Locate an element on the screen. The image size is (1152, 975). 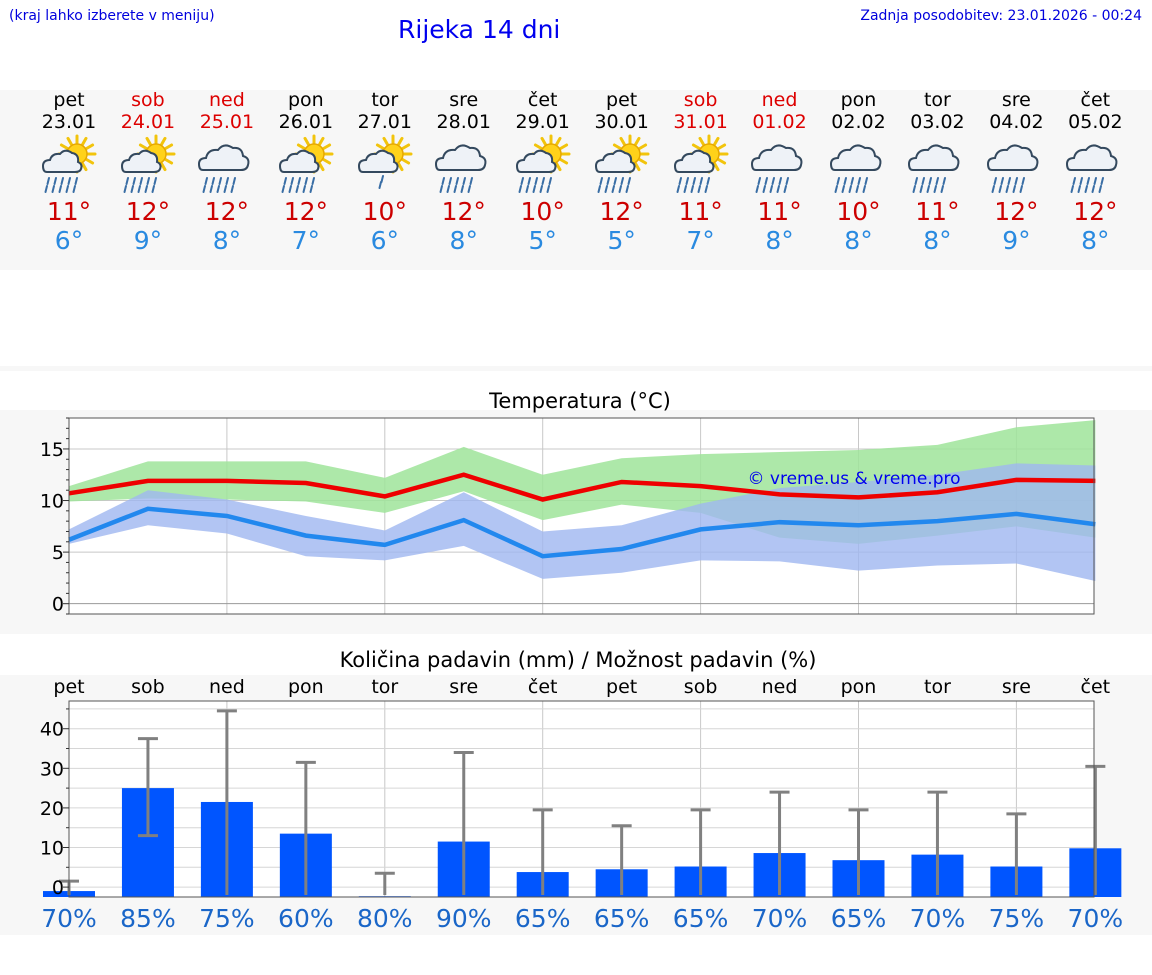
precip-probability: 80% is located at coordinates (385, 918).